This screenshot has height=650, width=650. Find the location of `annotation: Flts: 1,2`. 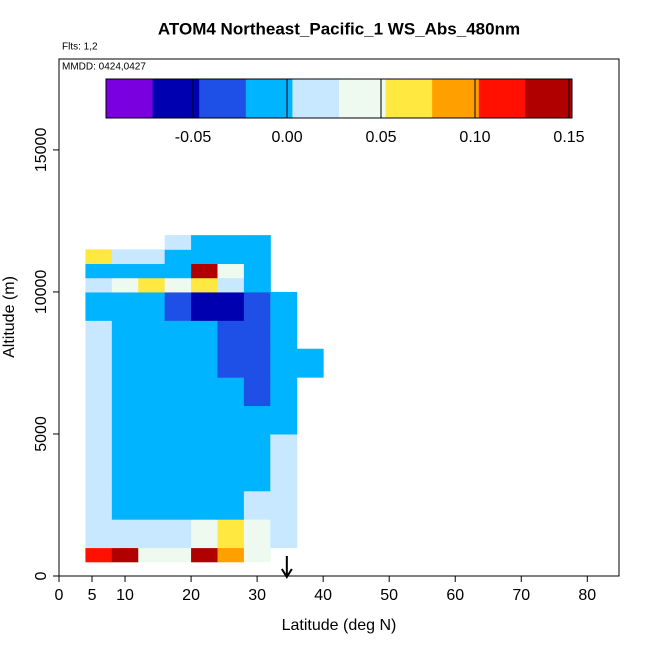

annotation: Flts: 1,2 is located at coordinates (80, 47).